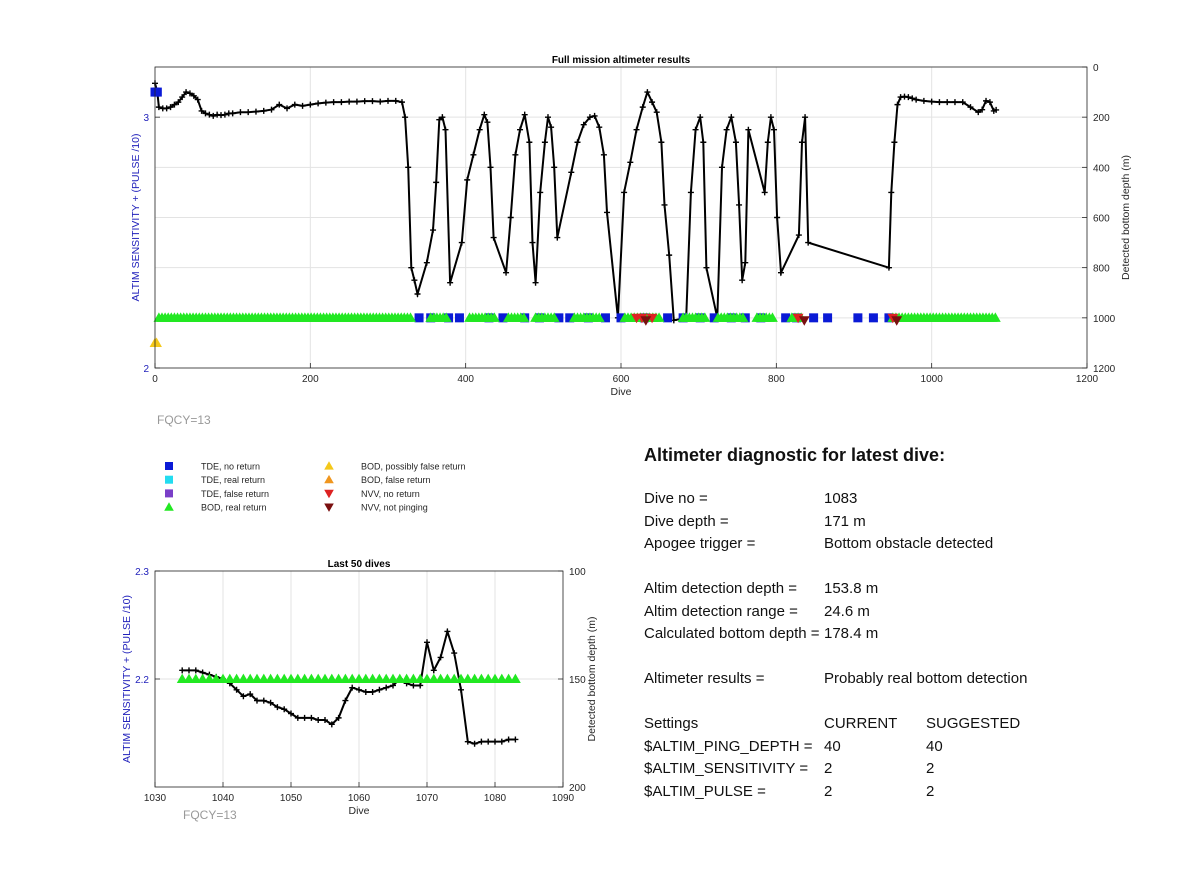 Image resolution: width=1200 pixels, height=885 pixels. I want to click on x-tick-label: 800, so click(776, 379).